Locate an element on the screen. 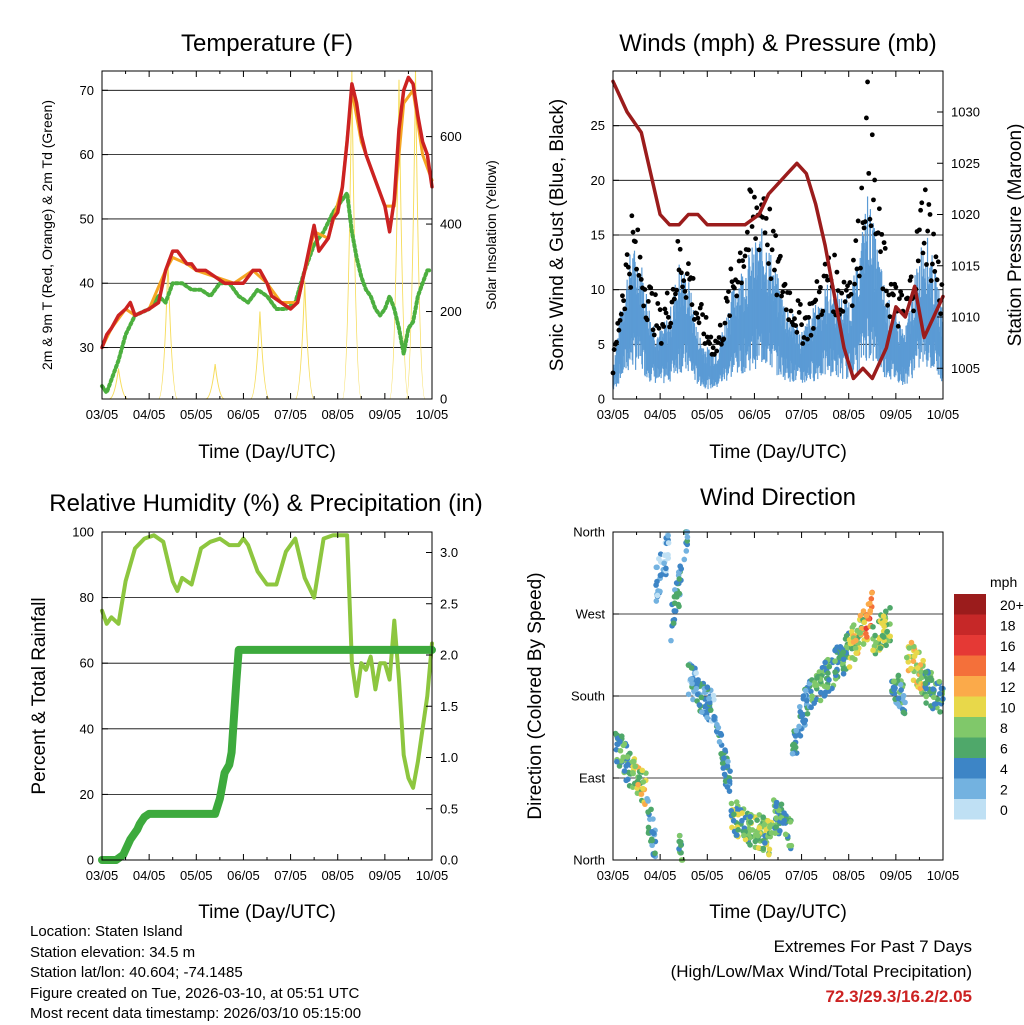  y2-tick-label: 2.5 is located at coordinates (449, 603).